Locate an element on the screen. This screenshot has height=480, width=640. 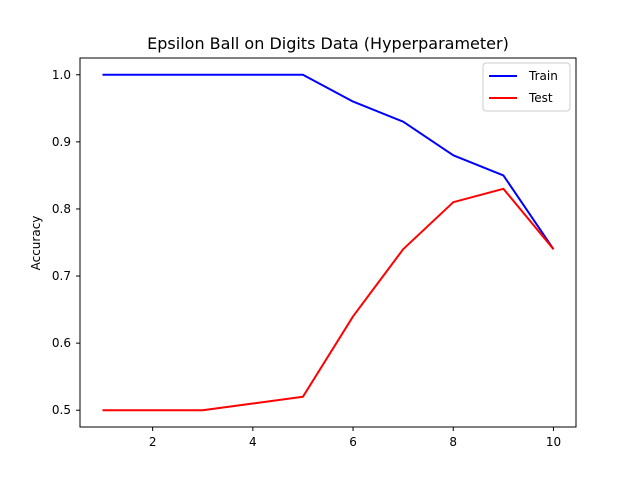
legend-label-test: Test is located at coordinates (540, 98).